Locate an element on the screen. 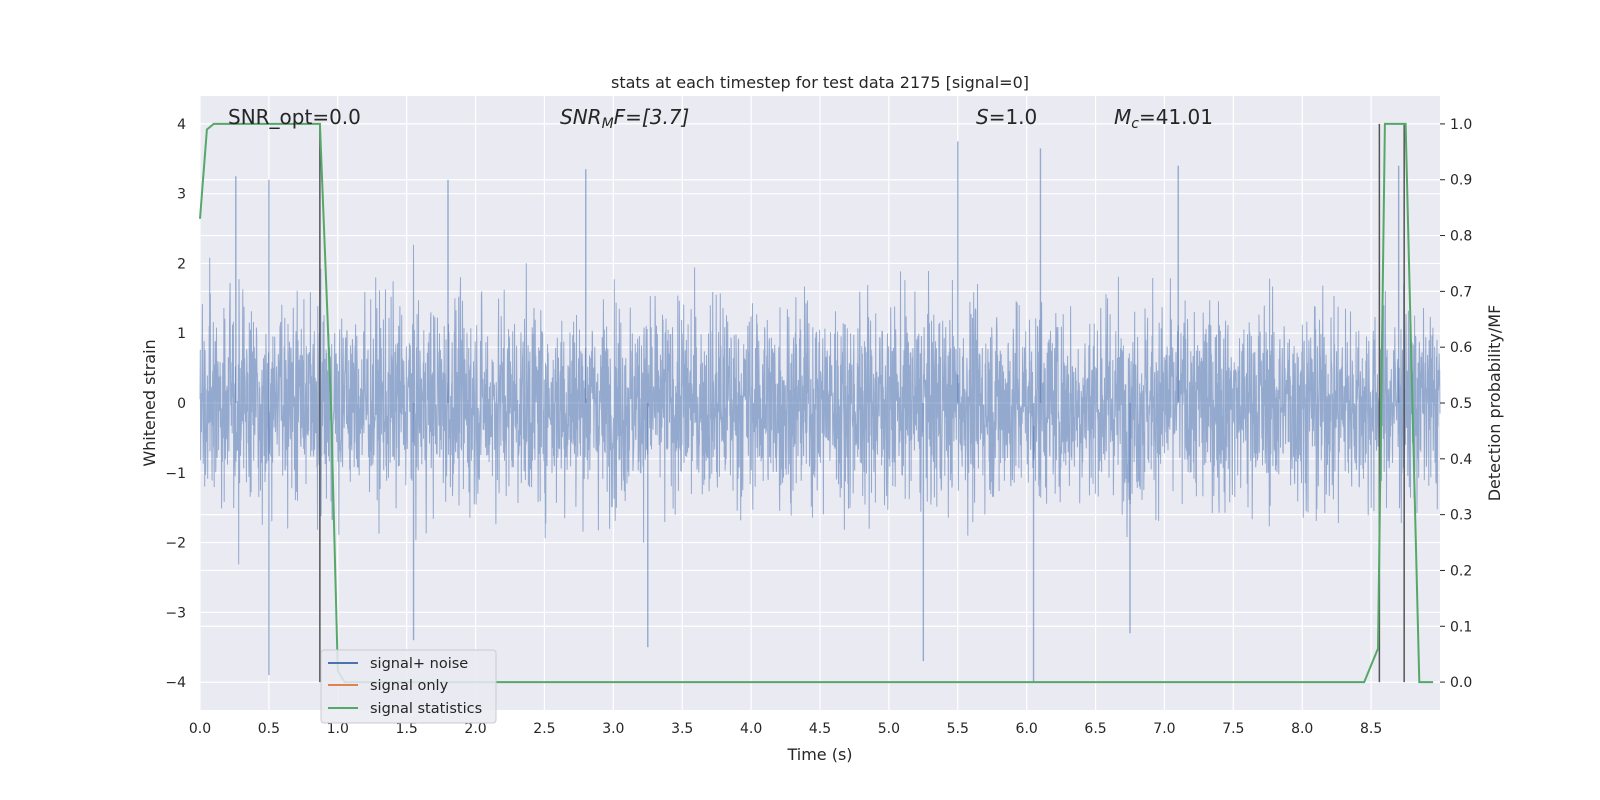 The width and height of the screenshot is (1600, 800). legend-box is located at coordinates (408, 686).